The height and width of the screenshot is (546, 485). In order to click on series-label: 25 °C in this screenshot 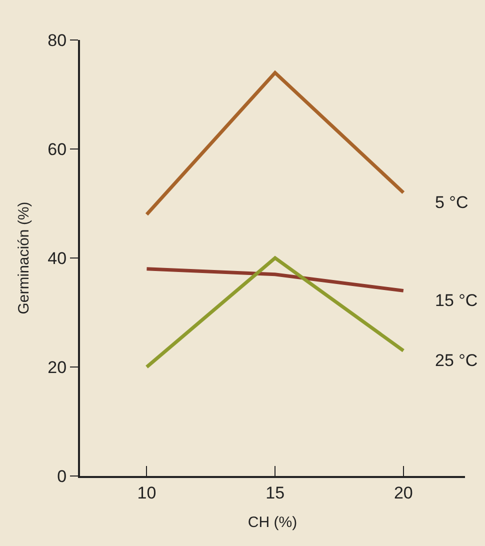, I will do `click(456, 360)`.